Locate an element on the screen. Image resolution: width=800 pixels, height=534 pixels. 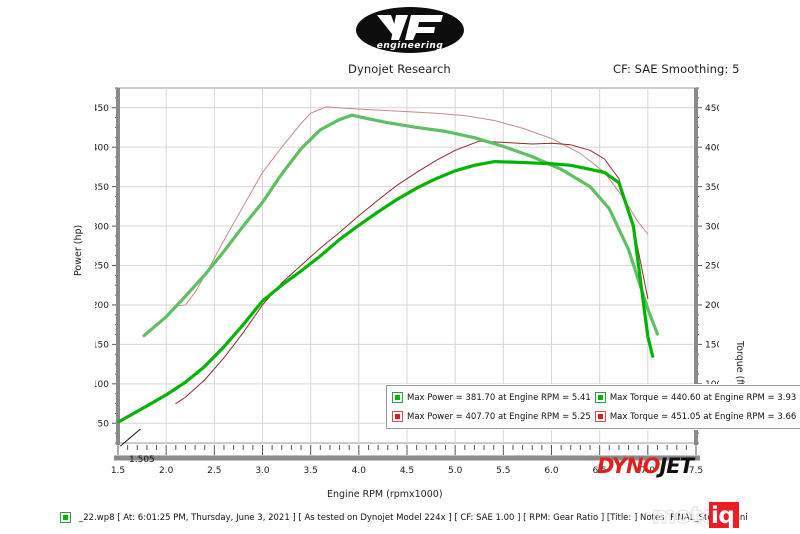
motoiq-watermark: moto iq is located at coordinates (706, 515).